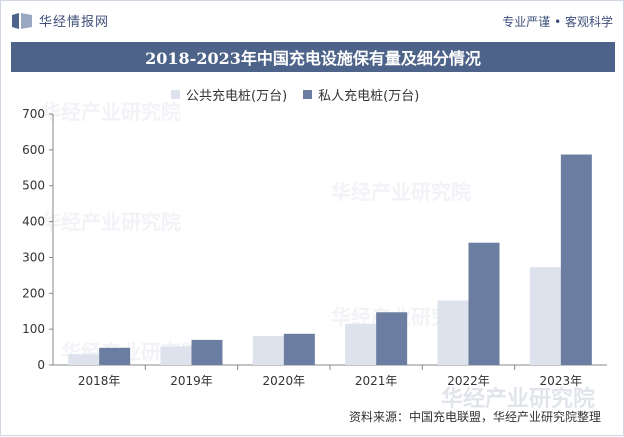 The image size is (624, 437). Describe the element at coordinates (561, 381) in the screenshot. I see `x-tick-label: 2023年` at that location.